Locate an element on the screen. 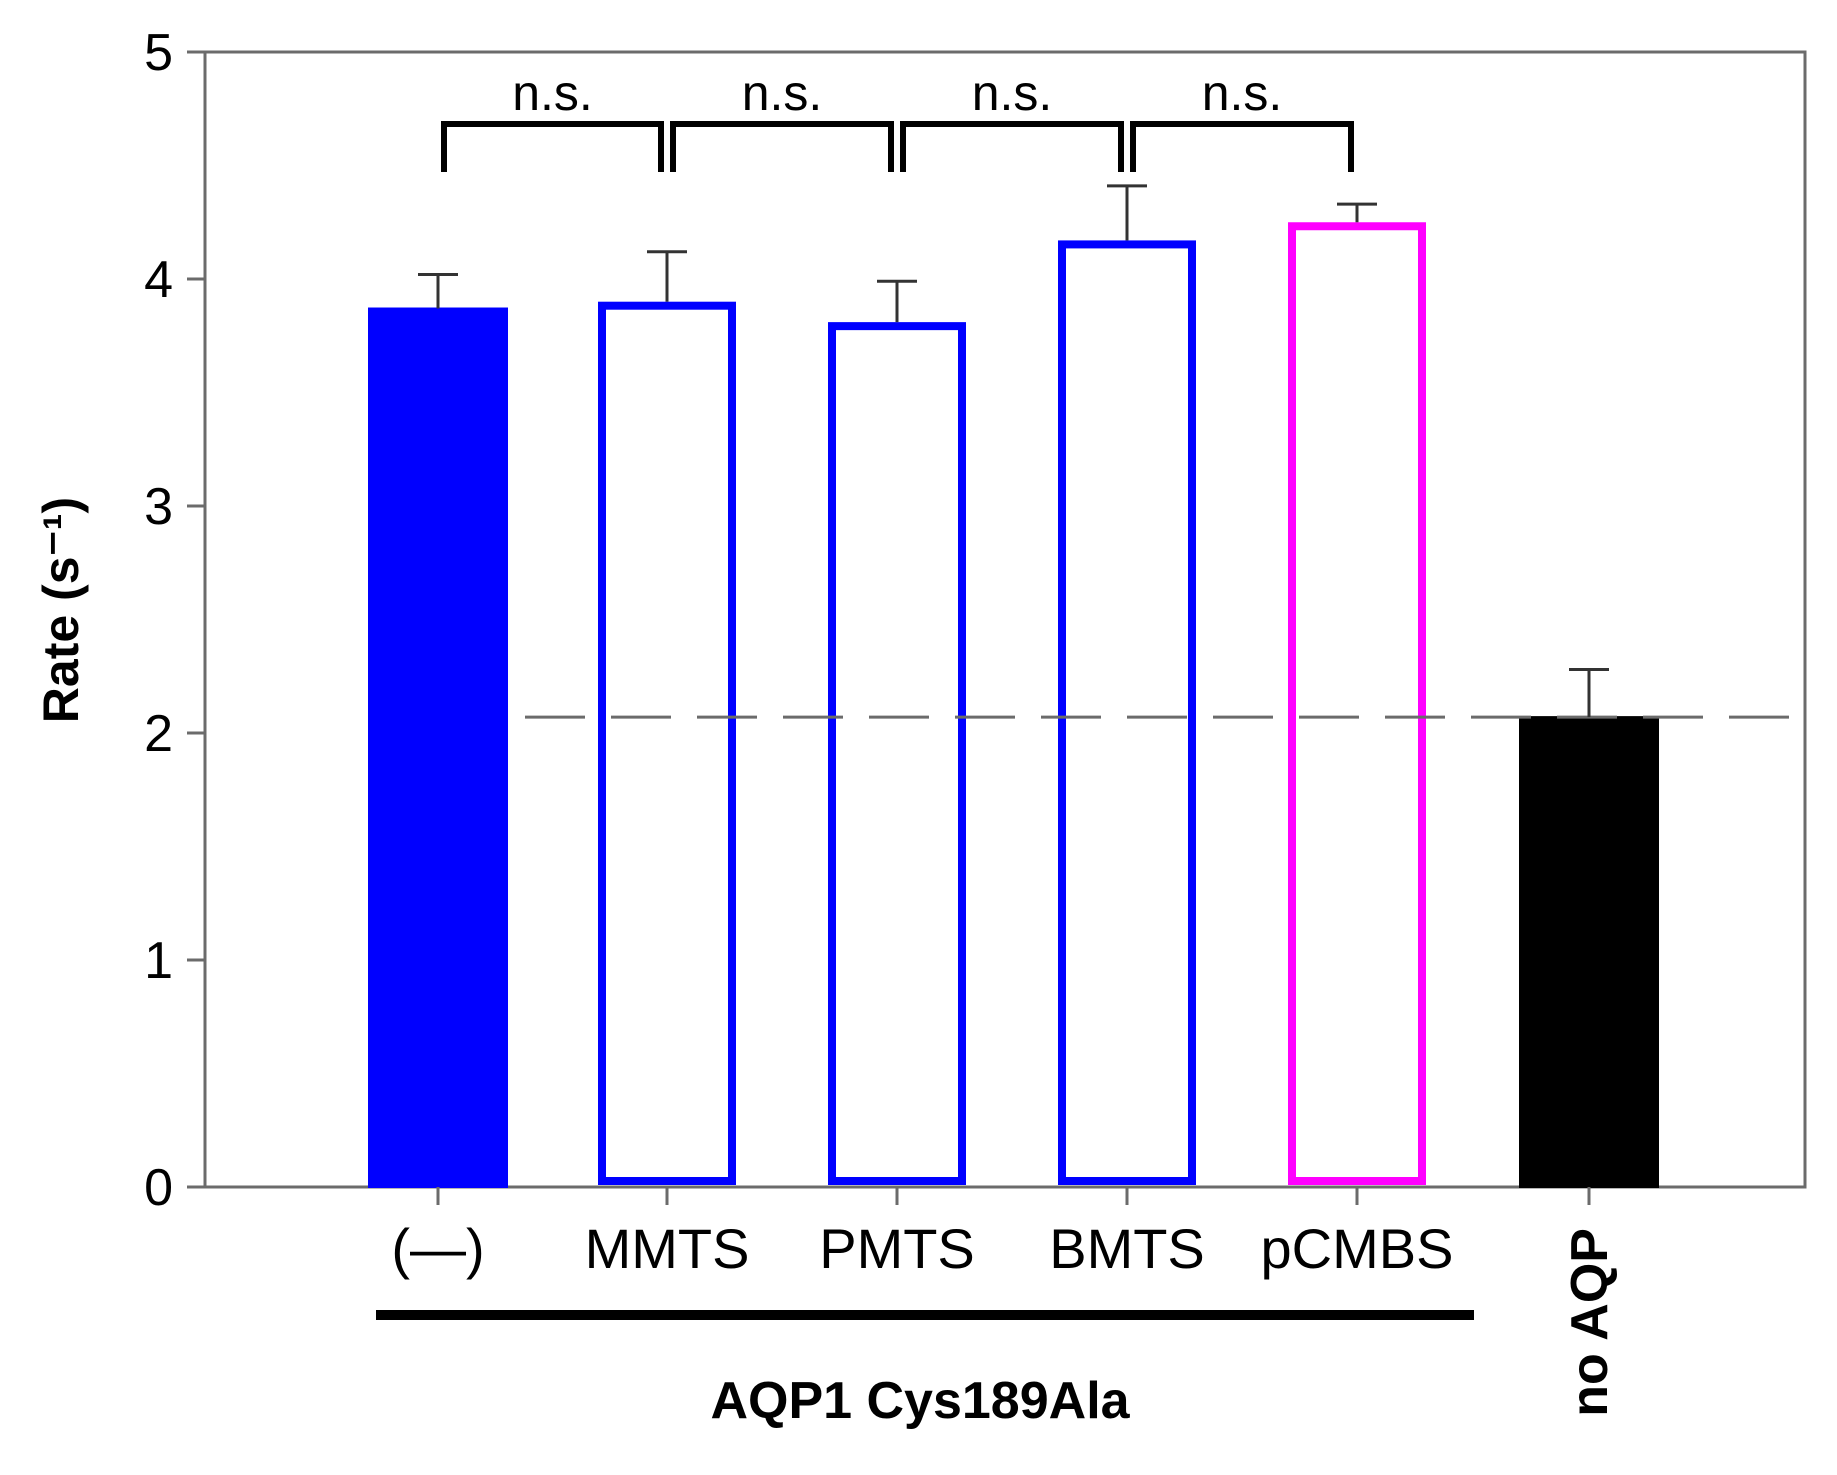 Image resolution: width=1837 pixels, height=1475 pixels. significance-brackets: n.s. n.s. n.s. n.s. is located at coordinates (897, 118).